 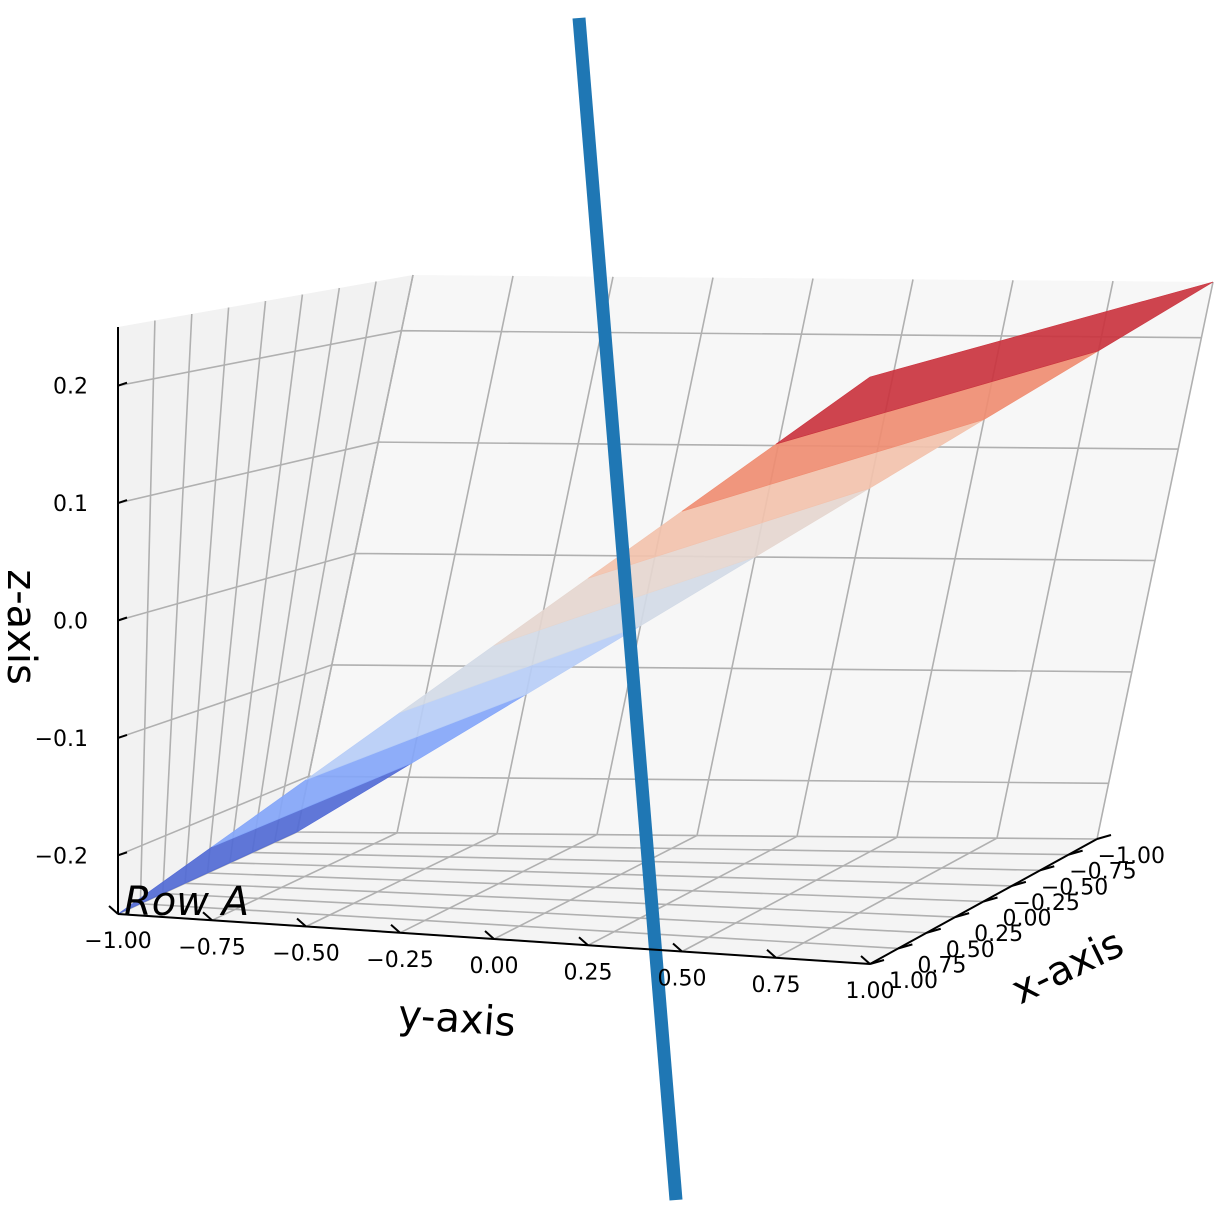 I want to click on y-tick-label: −1.00, so click(x=117, y=941).